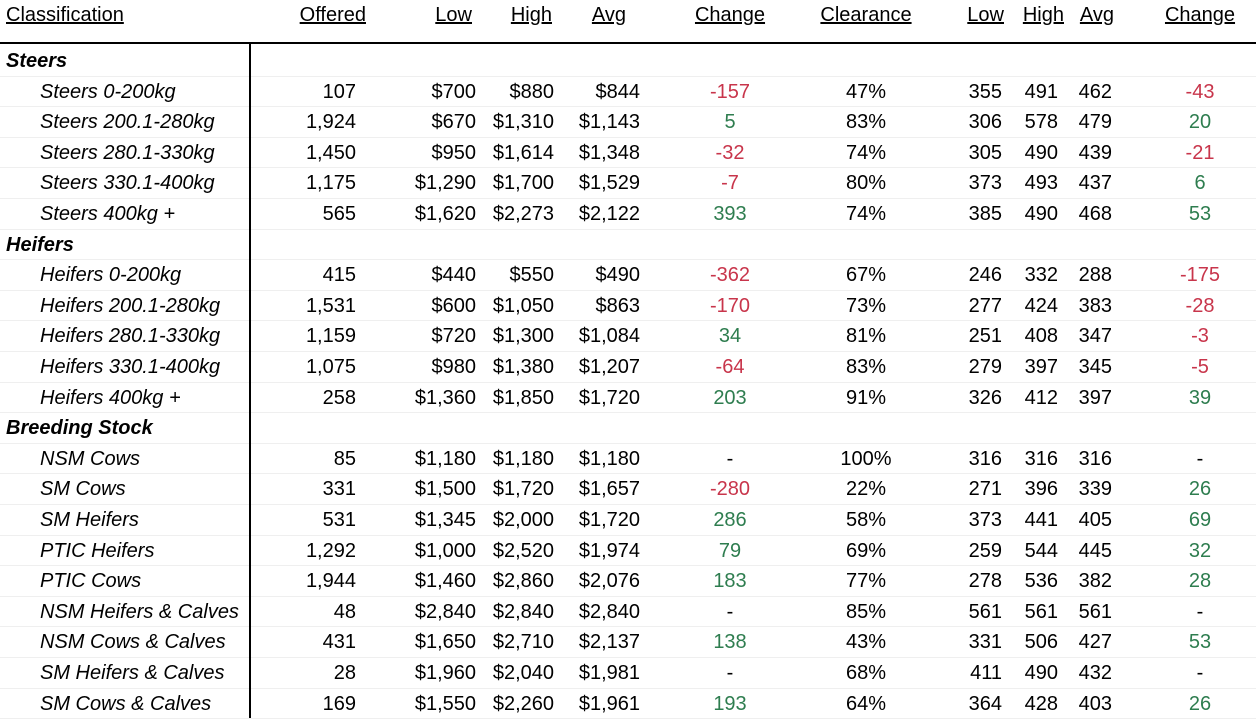 The height and width of the screenshot is (719, 1256). I want to click on cell-high2: 396, so click(1041, 489).